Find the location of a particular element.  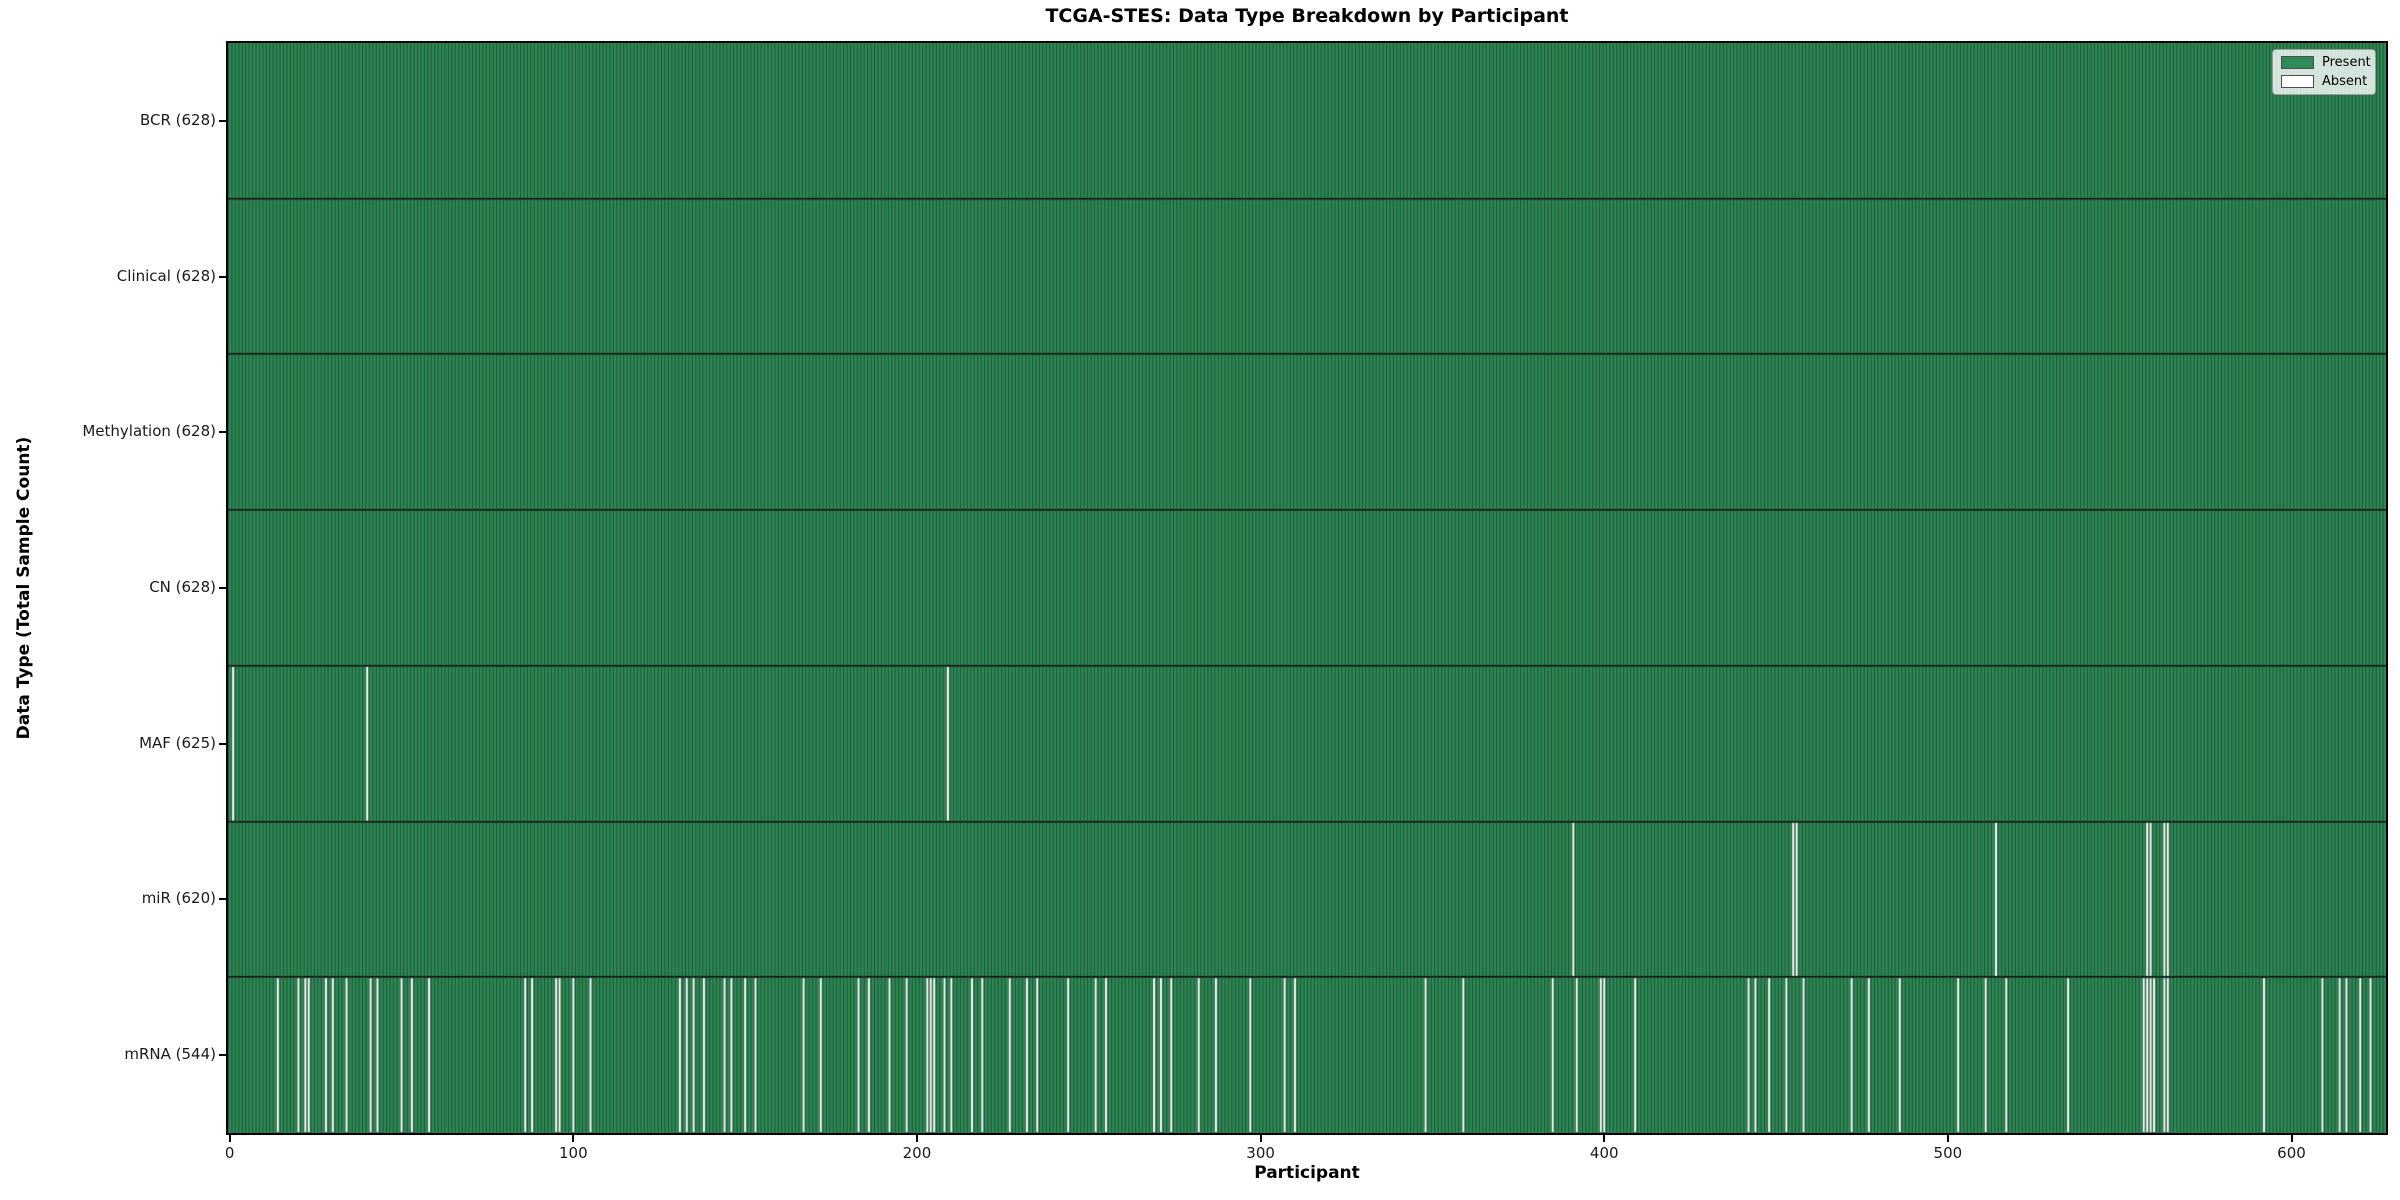

y-tick-label-Clinical: Clinical (628) is located at coordinates (166, 275).